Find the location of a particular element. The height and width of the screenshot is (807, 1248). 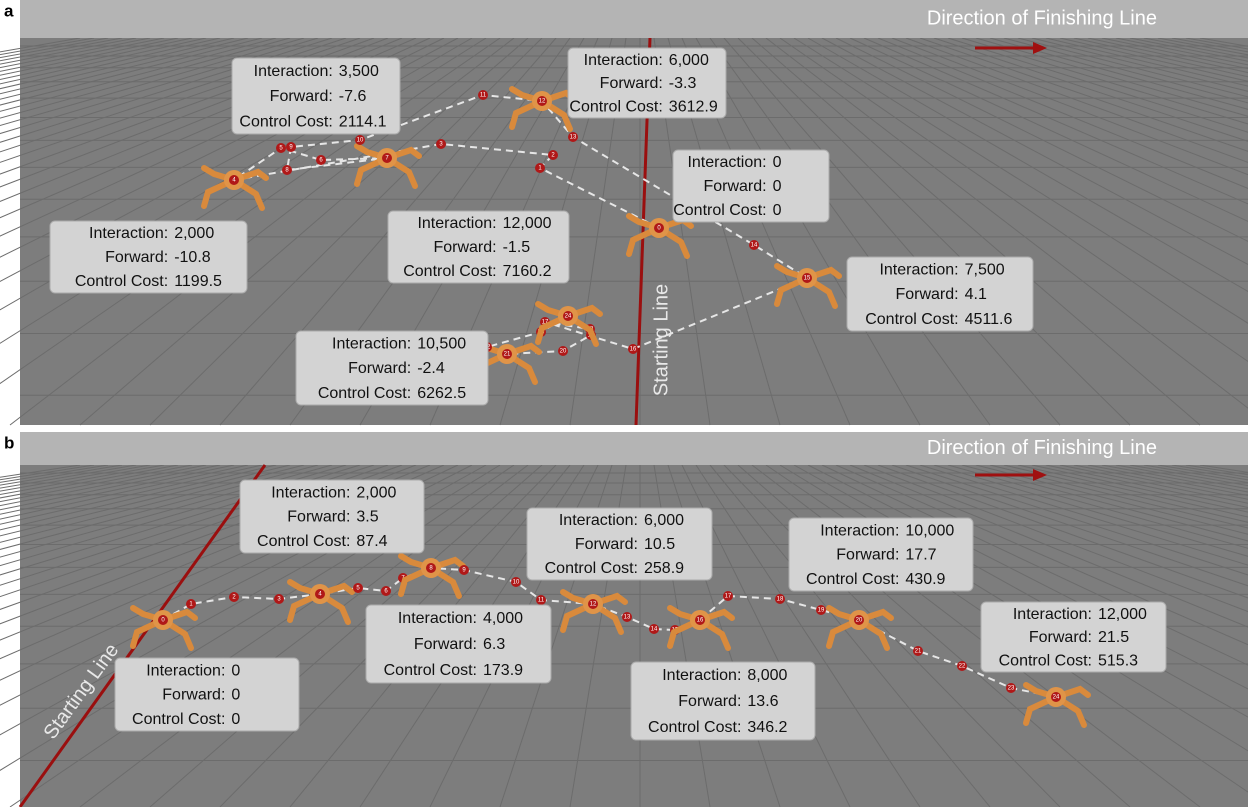

info-value: 346.2 is located at coordinates (767, 727).